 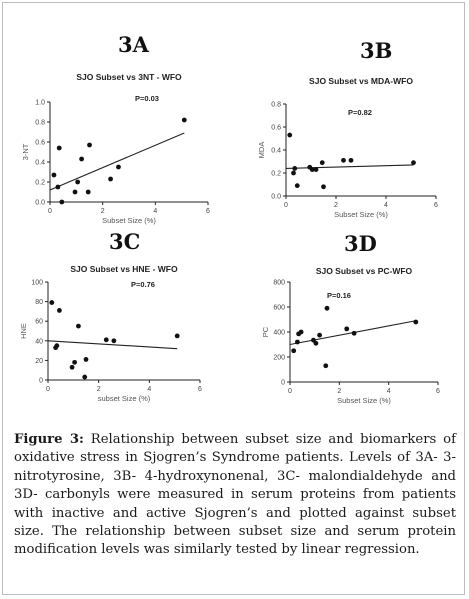 I want to click on chart-title: SJO Subset vs MDA-WFO, so click(x=361, y=81).